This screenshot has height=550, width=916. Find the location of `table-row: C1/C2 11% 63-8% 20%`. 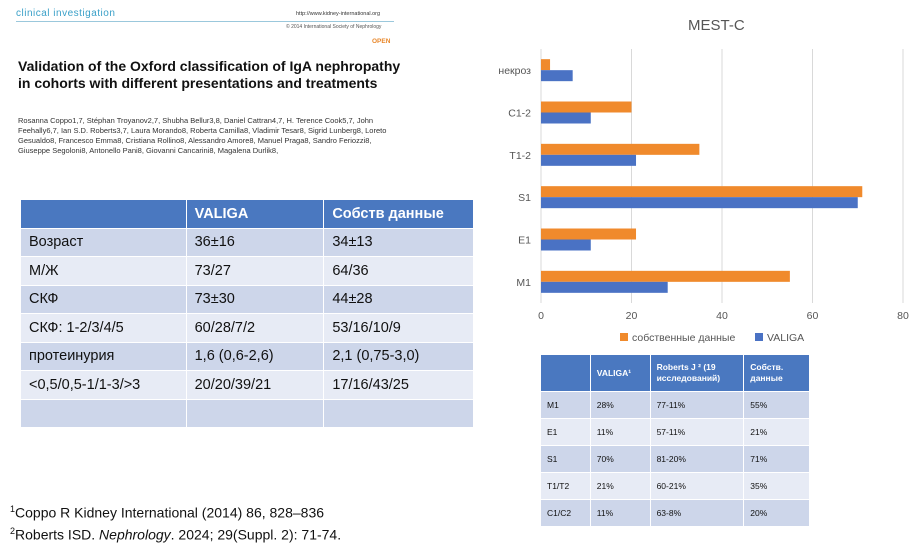

table-row: C1/C2 11% 63-8% 20% is located at coordinates (675, 513).